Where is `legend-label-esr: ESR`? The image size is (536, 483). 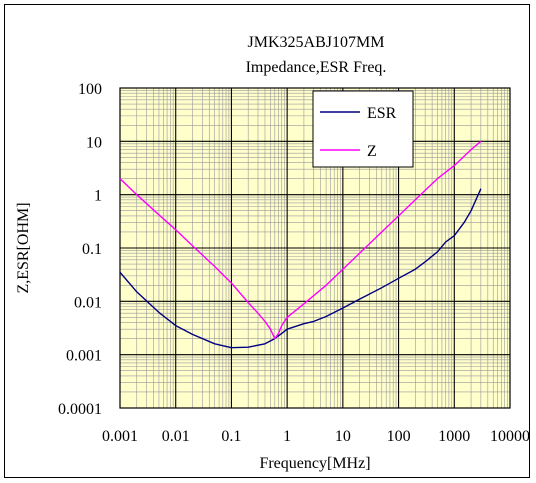 legend-label-esr: ESR is located at coordinates (382, 113).